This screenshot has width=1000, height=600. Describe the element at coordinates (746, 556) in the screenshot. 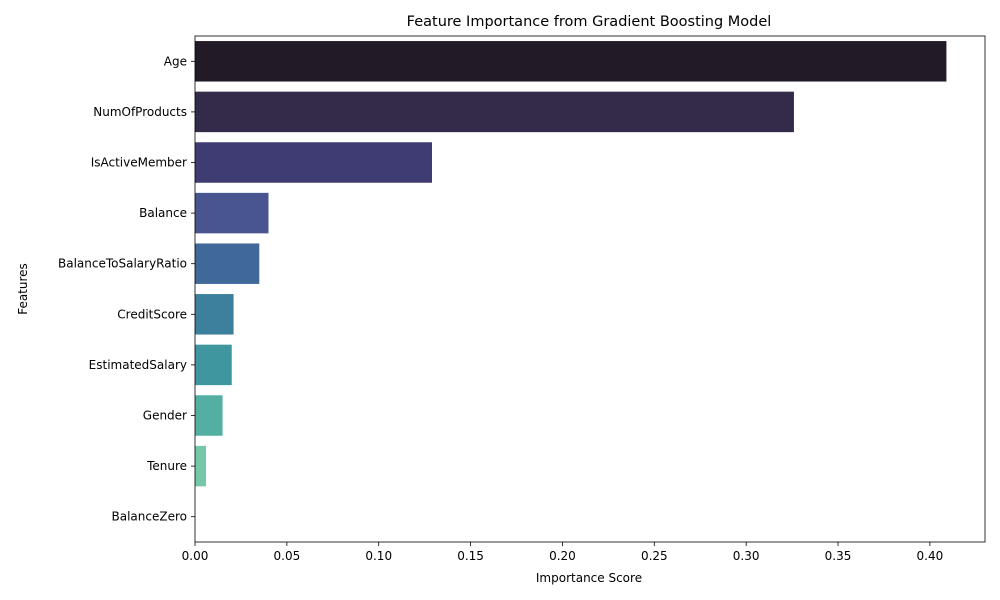

I see `x-tick-label: 0.30` at that location.